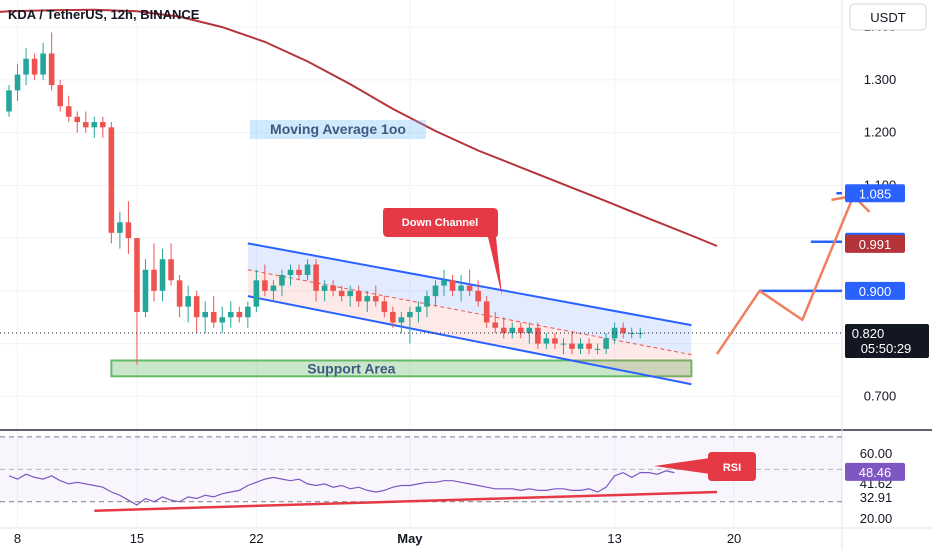 This screenshot has height=555, width=932. I want to click on ma-price-tag, so click(875, 243).